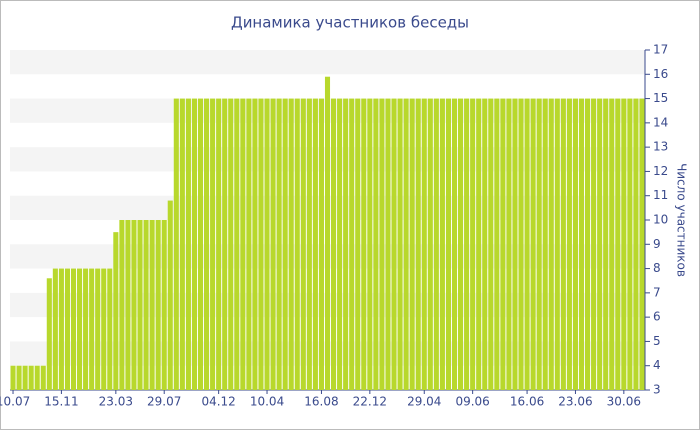  What do you see at coordinates (267, 402) in the screenshot?
I see `x-tick-label: 10.04` at bounding box center [267, 402].